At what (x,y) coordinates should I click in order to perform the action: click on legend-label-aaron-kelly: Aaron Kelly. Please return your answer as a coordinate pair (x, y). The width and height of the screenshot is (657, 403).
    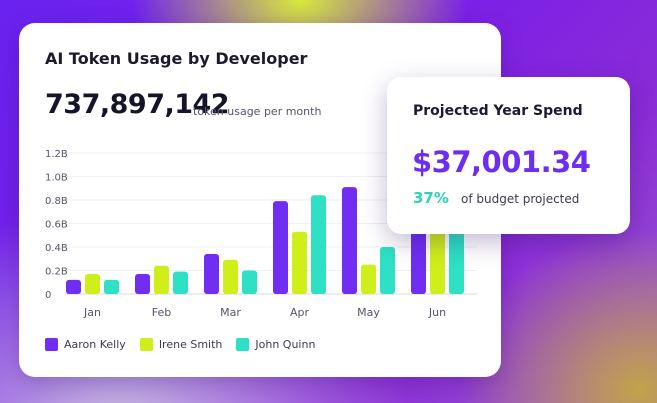
    Looking at the image, I should click on (95, 344).